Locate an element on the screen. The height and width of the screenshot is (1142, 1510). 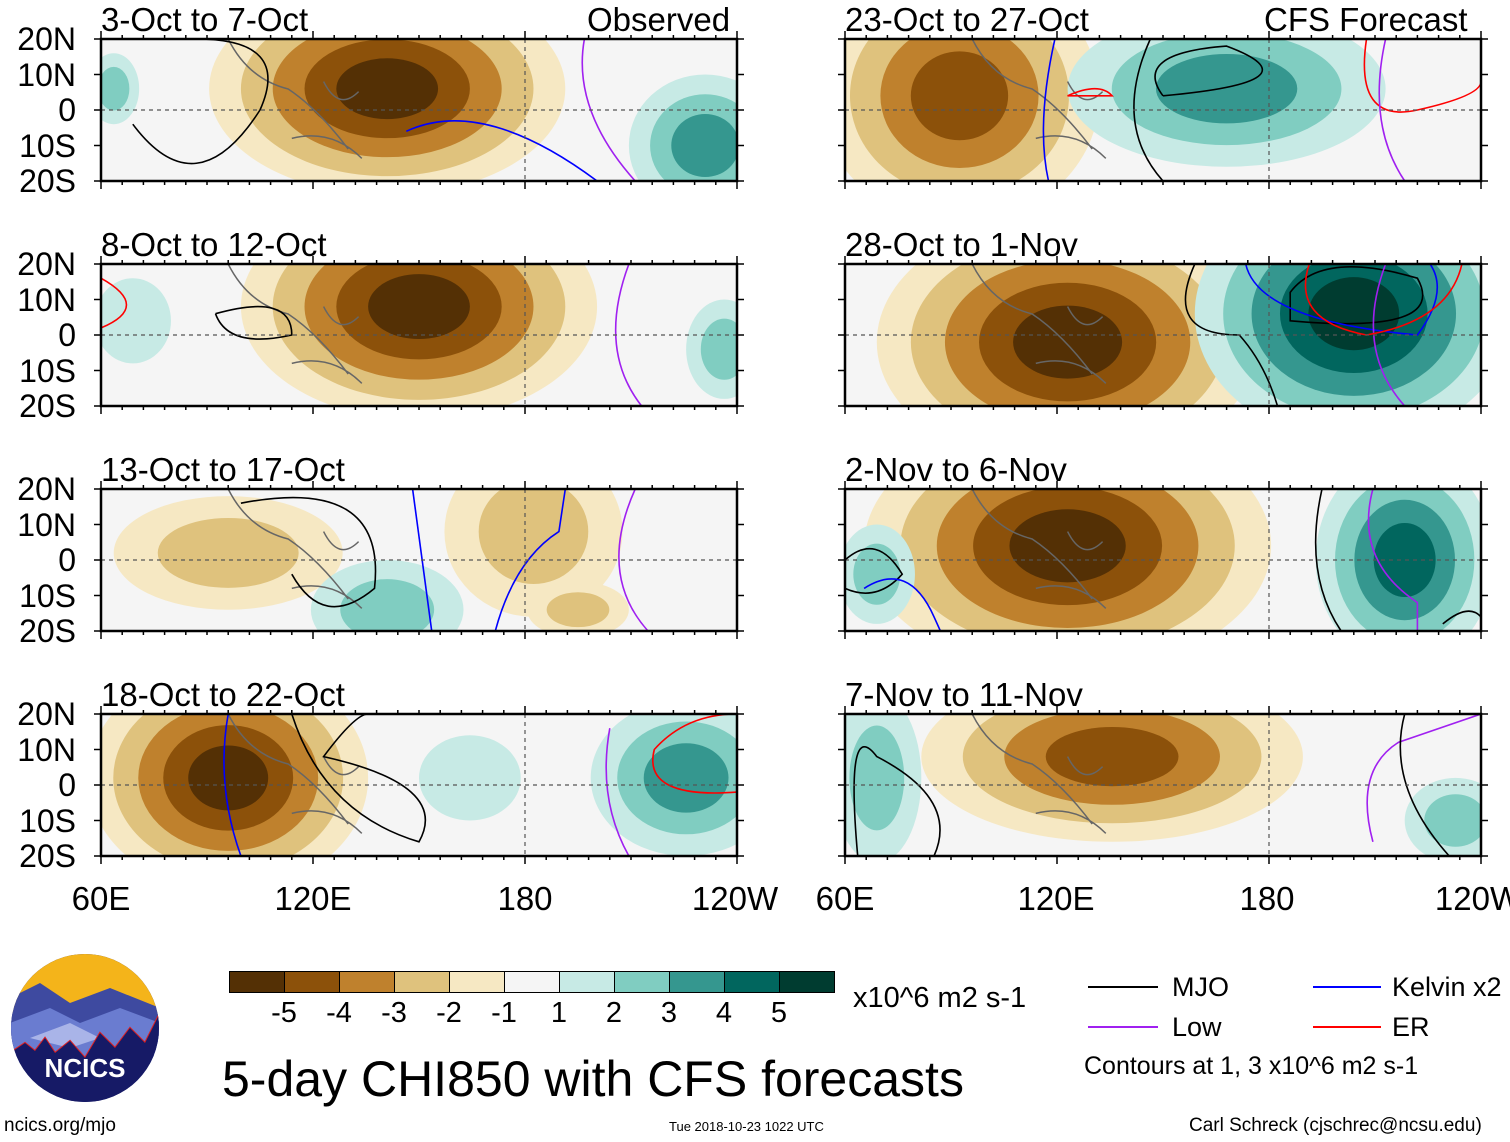
colorbar-label: 1 is located at coordinates (559, 1013).